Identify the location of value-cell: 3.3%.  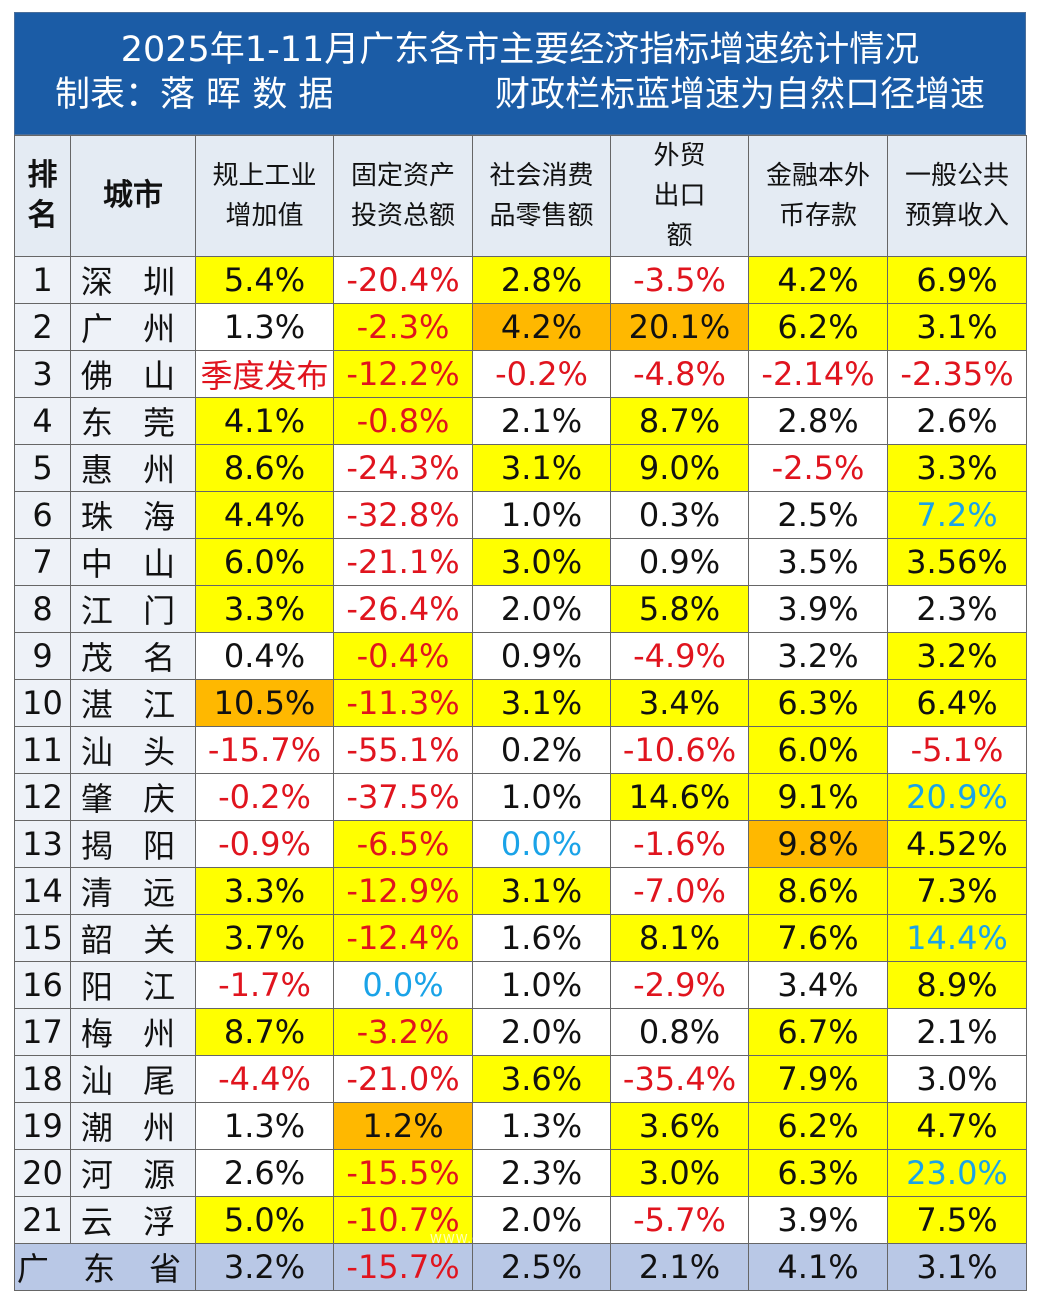
(957, 468).